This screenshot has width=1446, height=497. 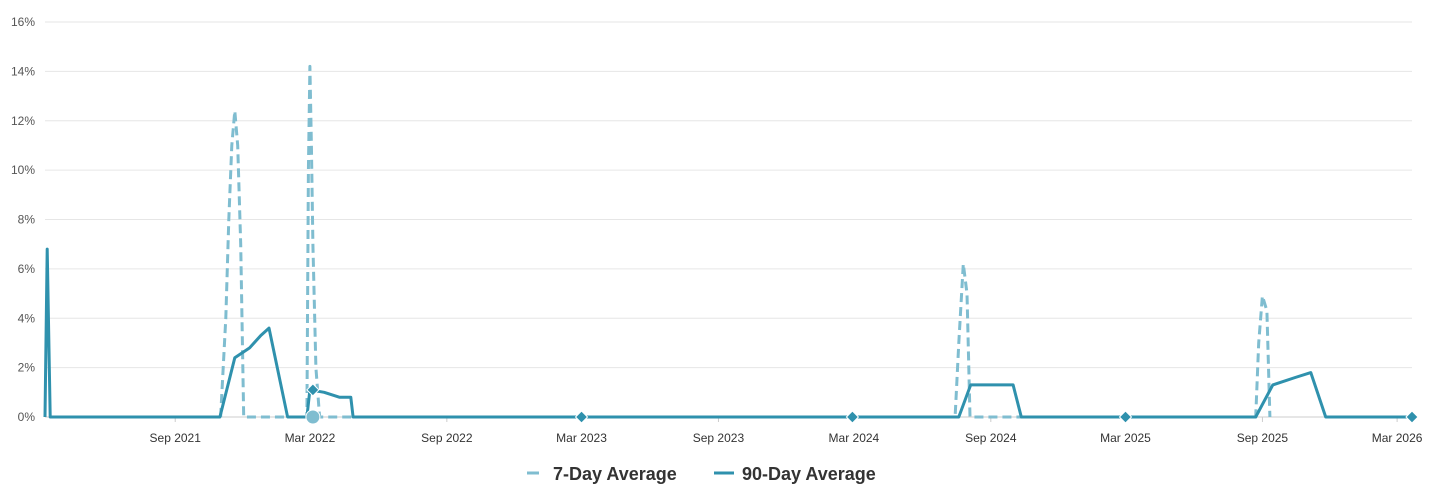 I want to click on x-tick-label: Mar 2024, so click(x=854, y=438).